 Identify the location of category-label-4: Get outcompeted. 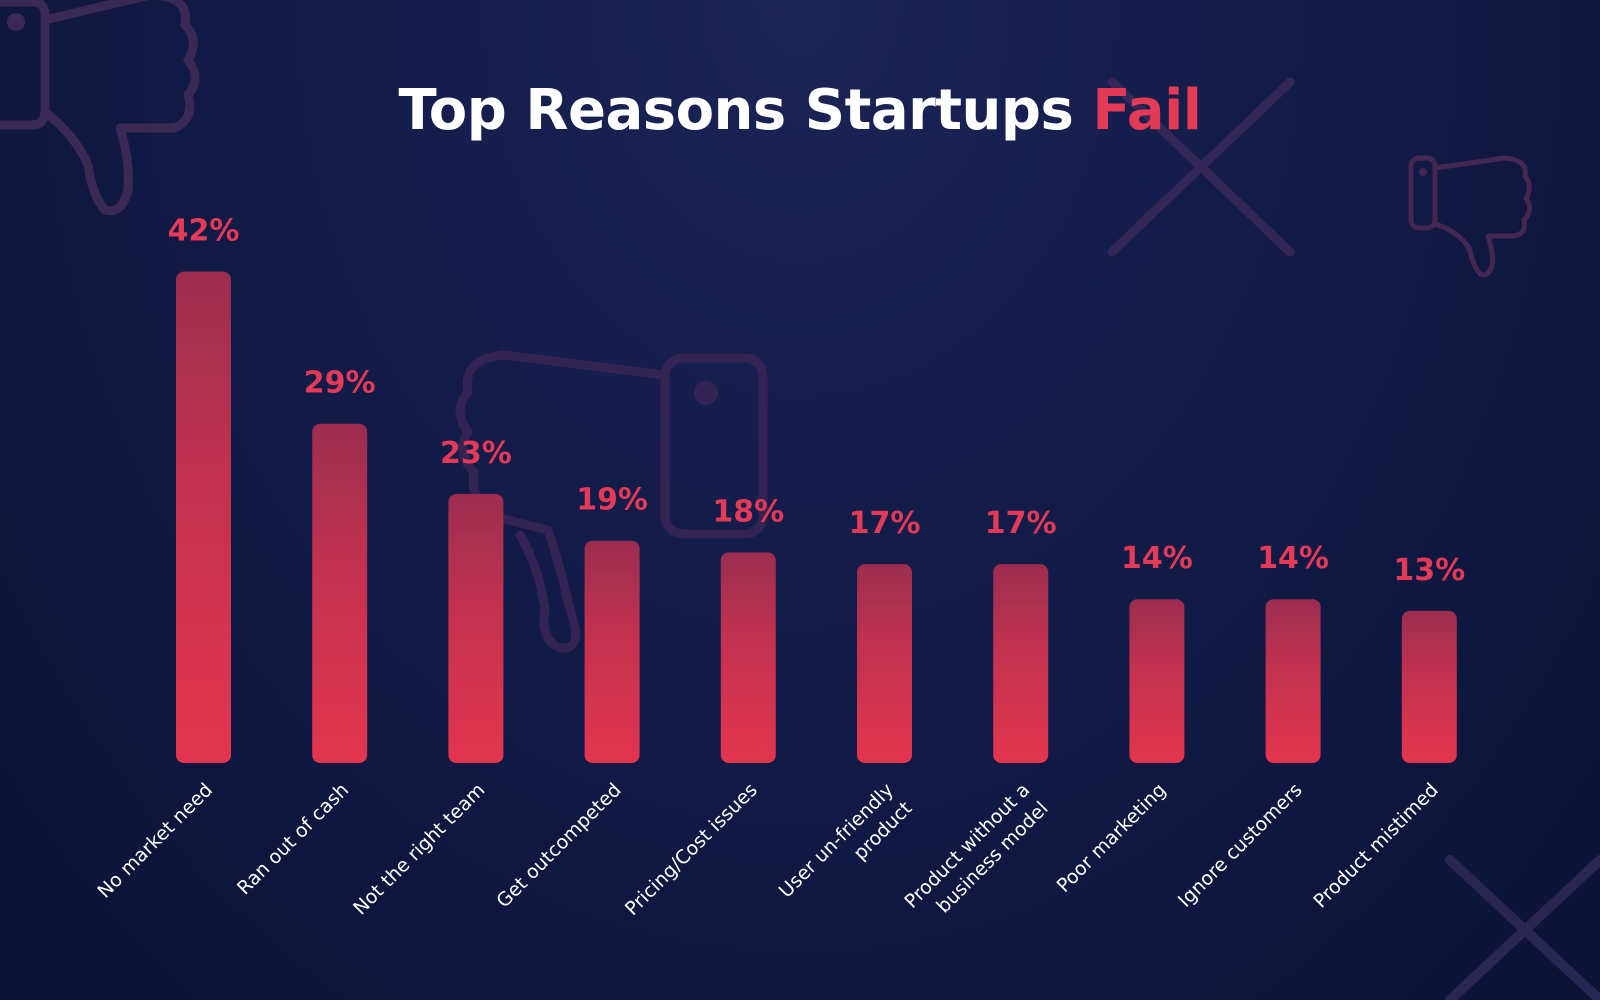
(558, 845).